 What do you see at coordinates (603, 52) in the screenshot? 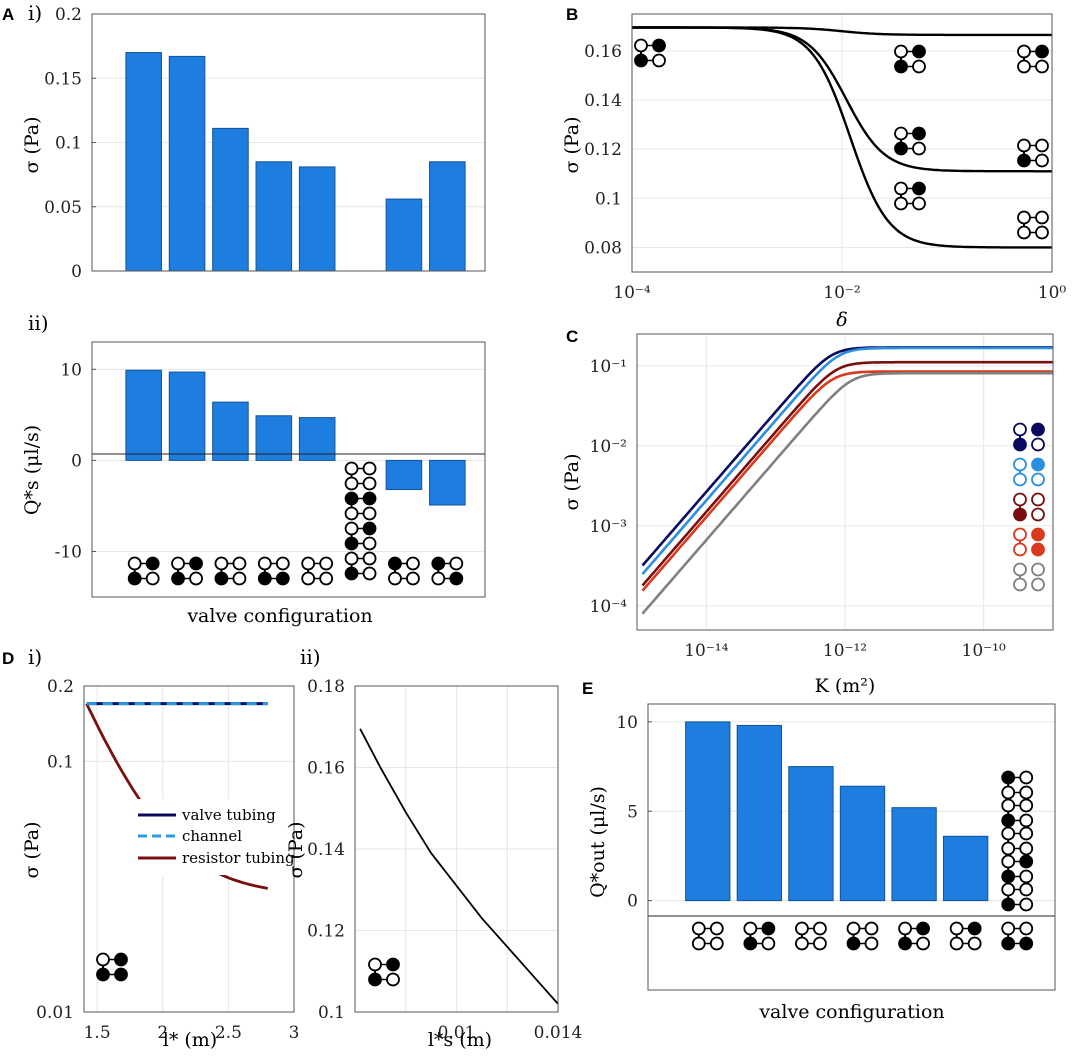
I see `ytick-label: 0.16` at bounding box center [603, 52].